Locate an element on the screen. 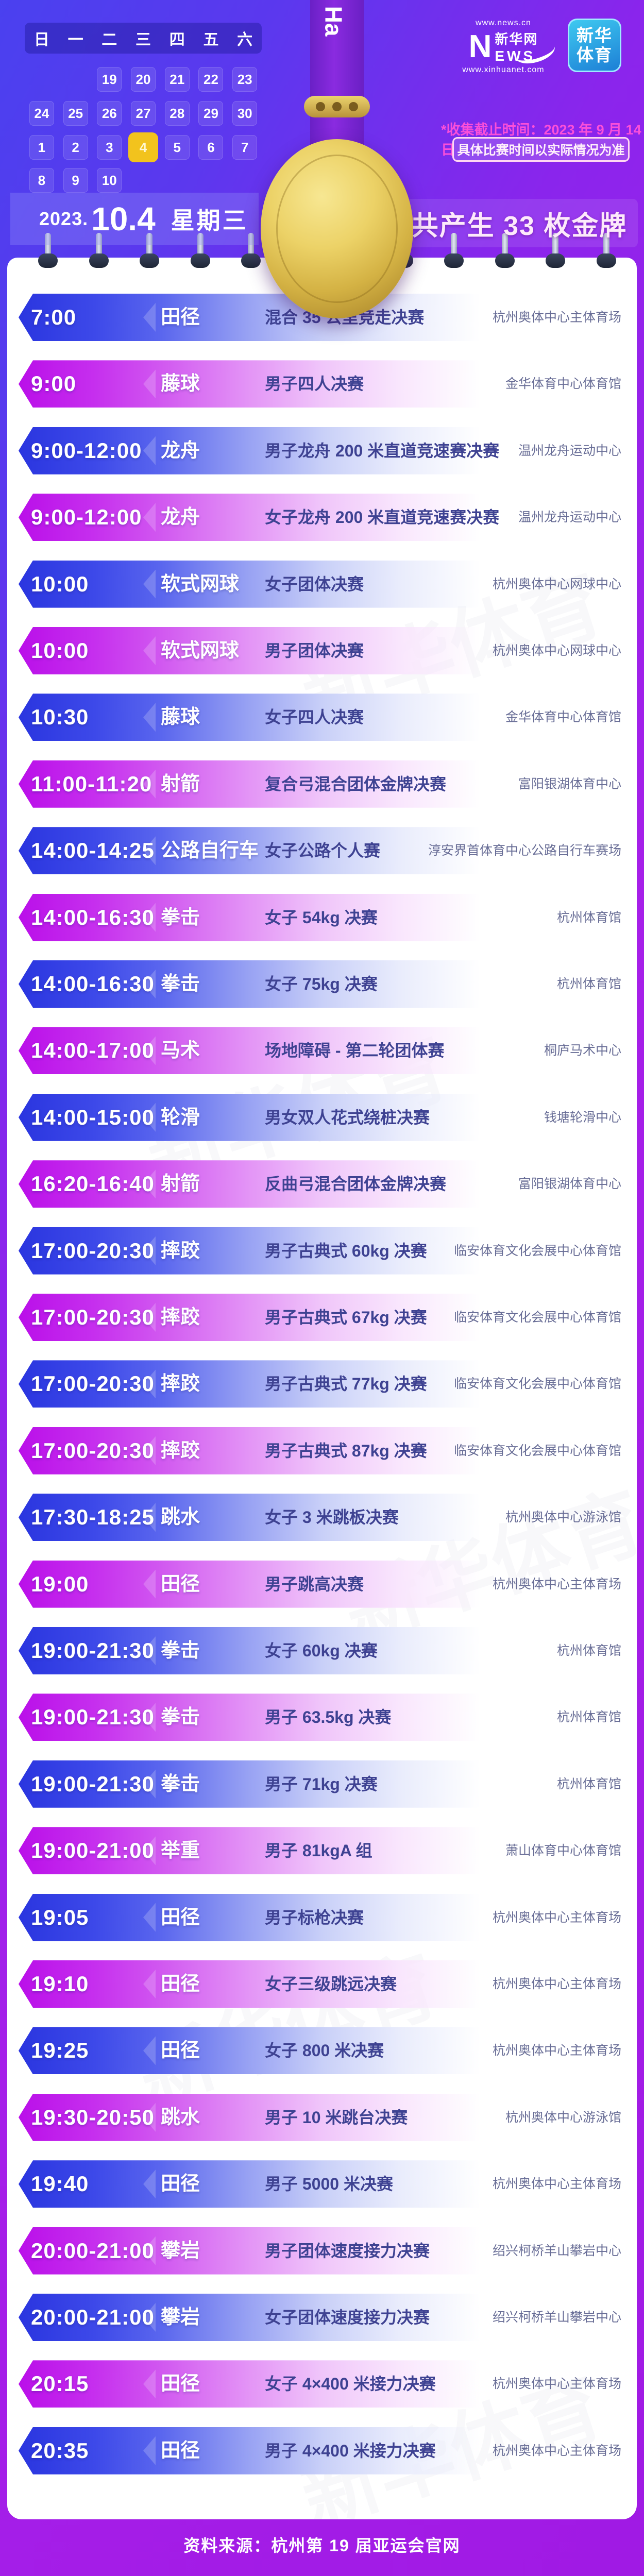 This screenshot has height=2576, width=644. calendar-date: 6 is located at coordinates (211, 148).